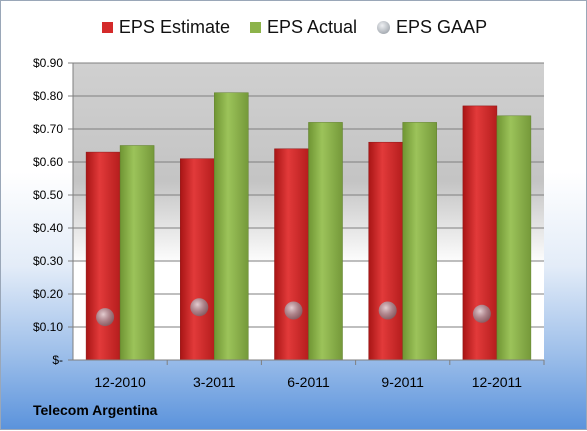  Describe the element at coordinates (48, 261) in the screenshot. I see `y-tick-label: $0.30` at that location.